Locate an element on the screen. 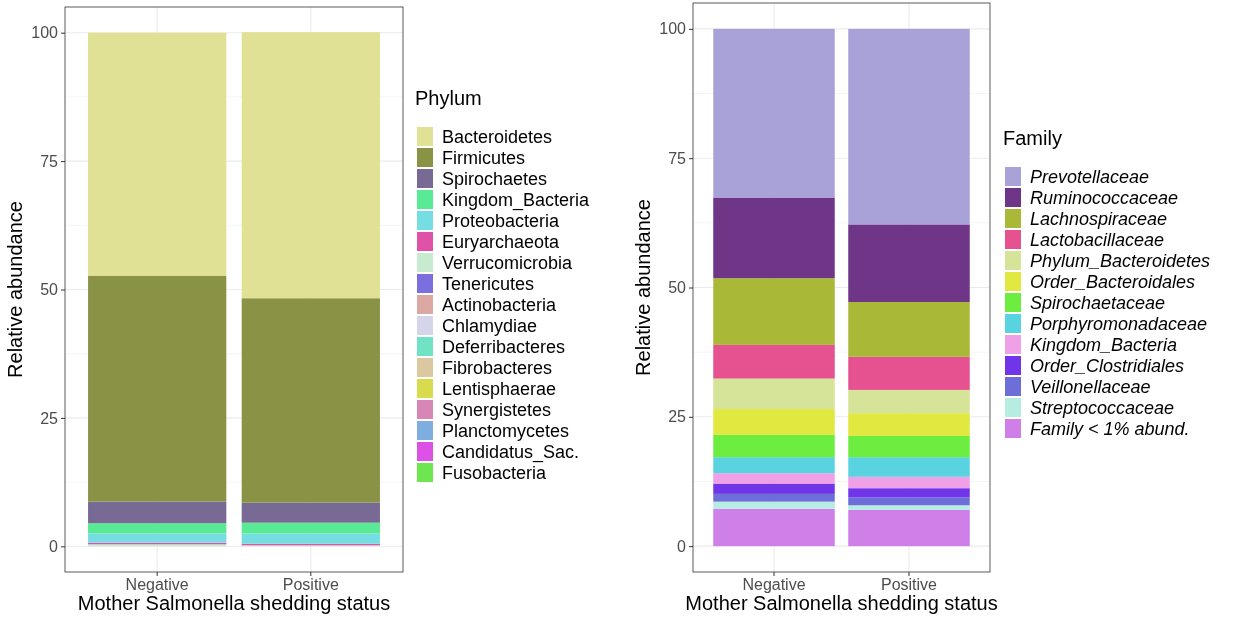 The image size is (1255, 618). legend-label: Synergistetes is located at coordinates (497, 410).